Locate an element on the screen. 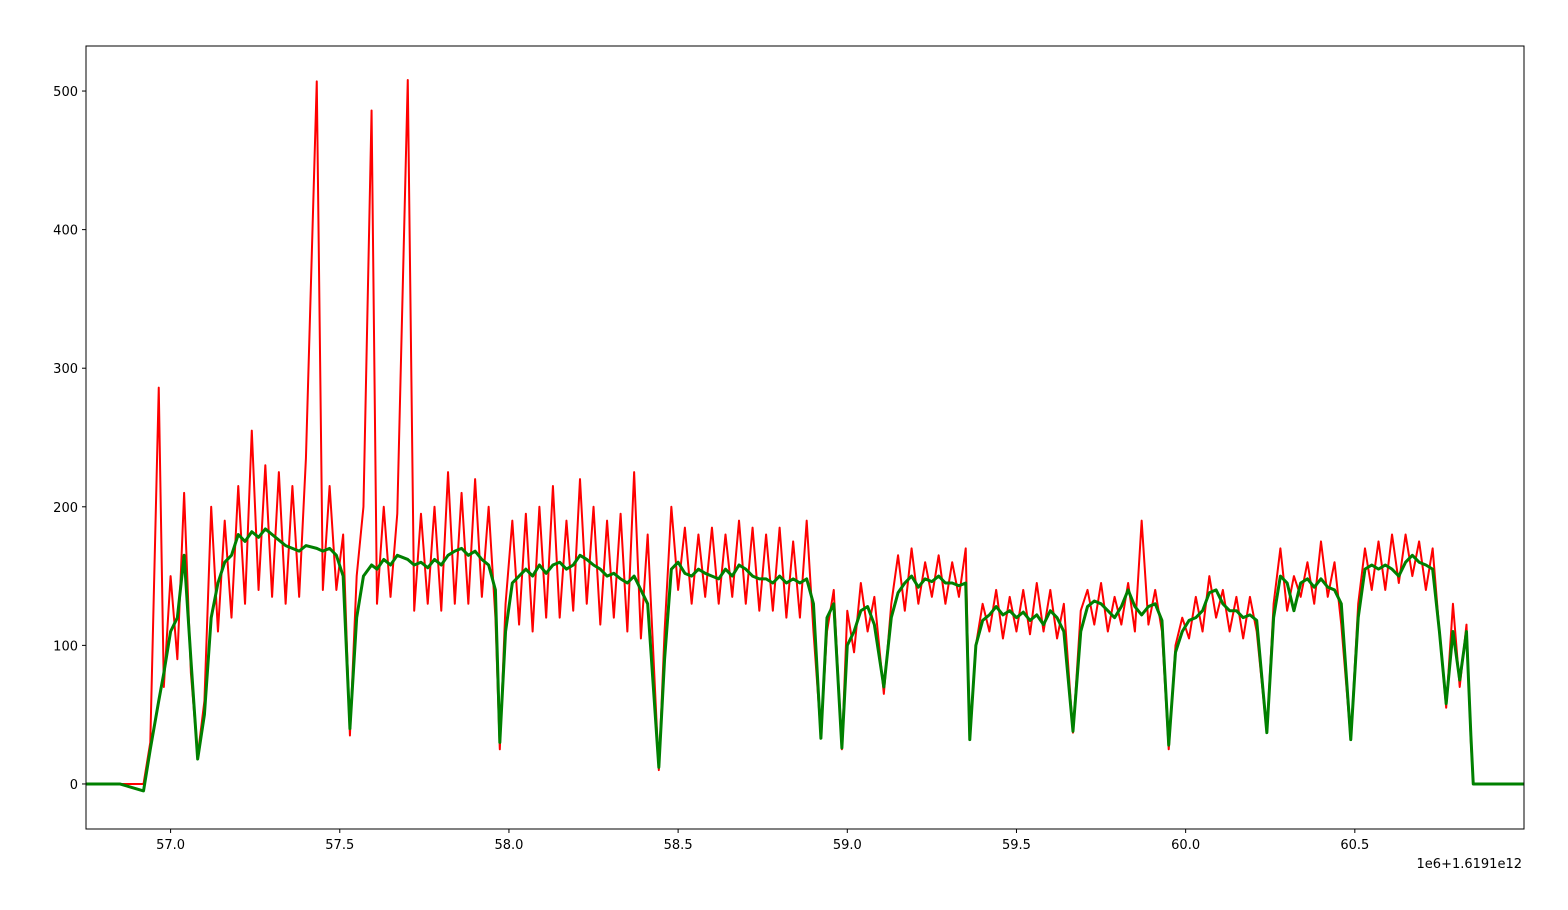 The image size is (1568, 910). y-tick-label: 300 is located at coordinates (65, 369).